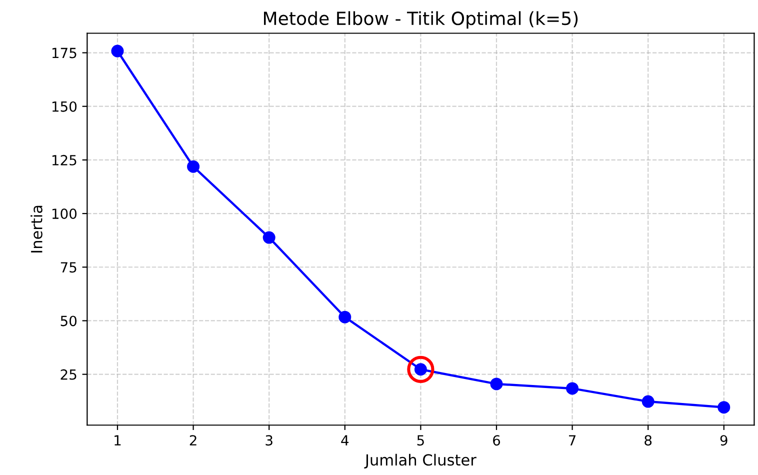 This screenshot has height=475, width=758. Describe the element at coordinates (345, 440) in the screenshot. I see `x-tick-label: 4` at that location.